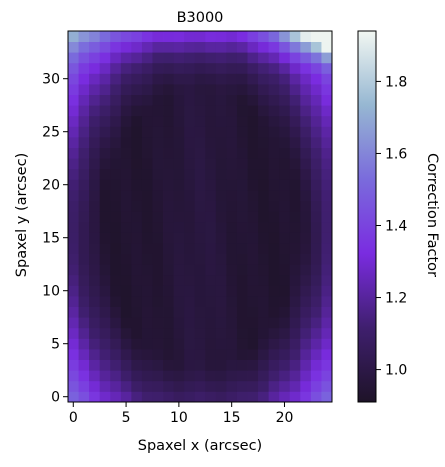 This screenshot has height=467, width=445. I want to click on y-tick-label: 25, so click(51, 133).